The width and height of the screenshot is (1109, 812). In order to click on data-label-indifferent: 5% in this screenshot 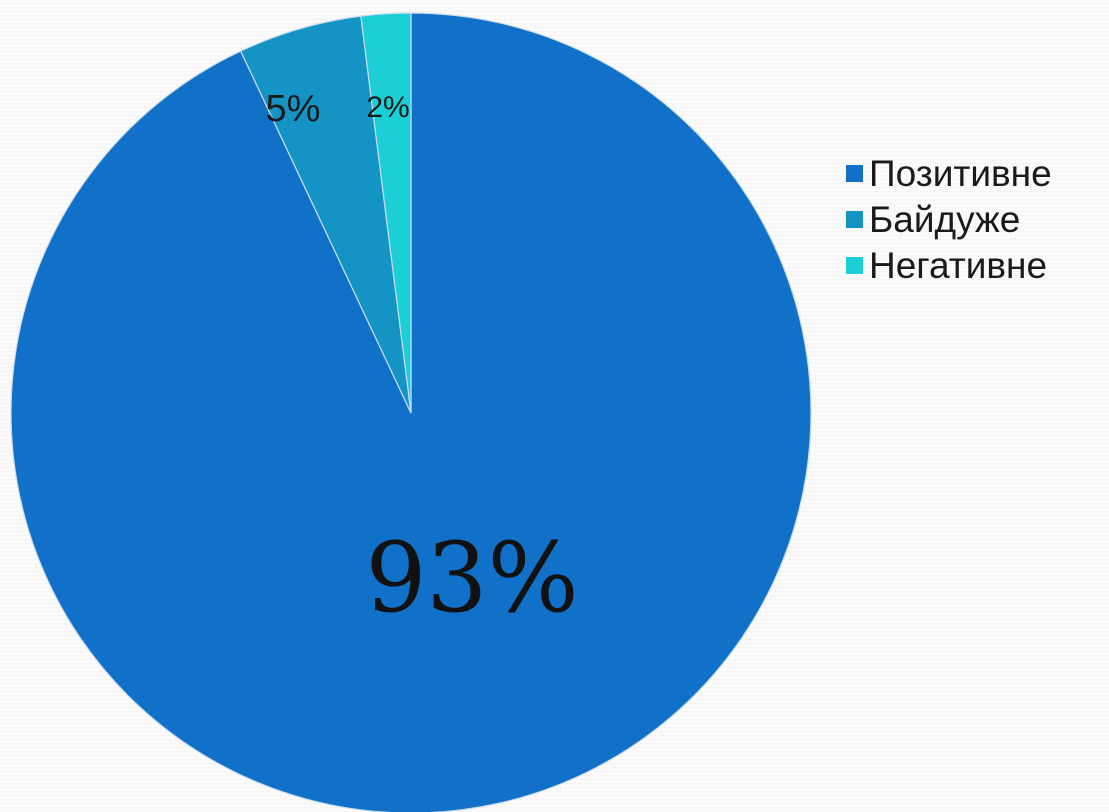, I will do `click(293, 109)`.